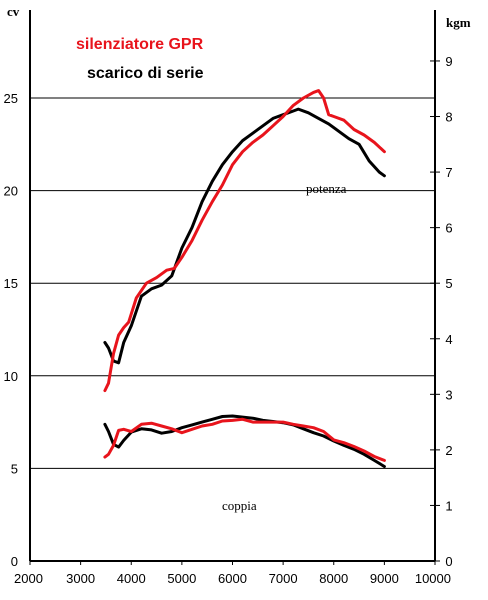 The image size is (488, 600). I want to click on legend-gpr: silenziatore GPR, so click(140, 44).